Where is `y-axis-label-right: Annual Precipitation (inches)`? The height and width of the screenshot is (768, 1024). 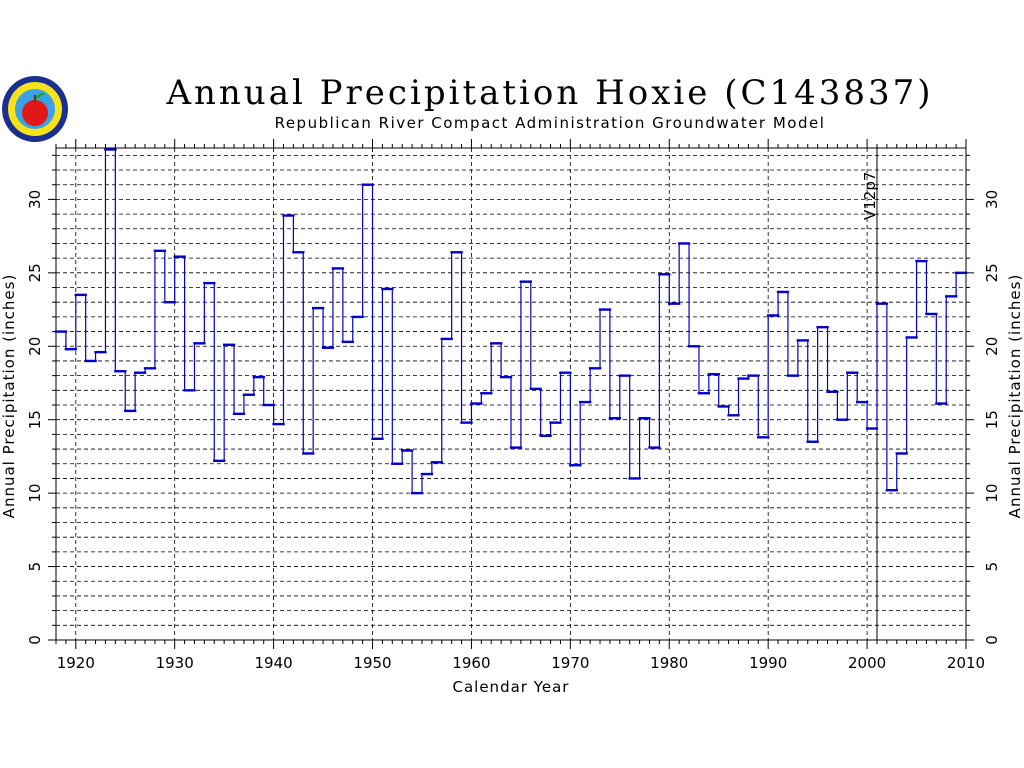 y-axis-label-right: Annual Precipitation (inches) is located at coordinates (1015, 396).